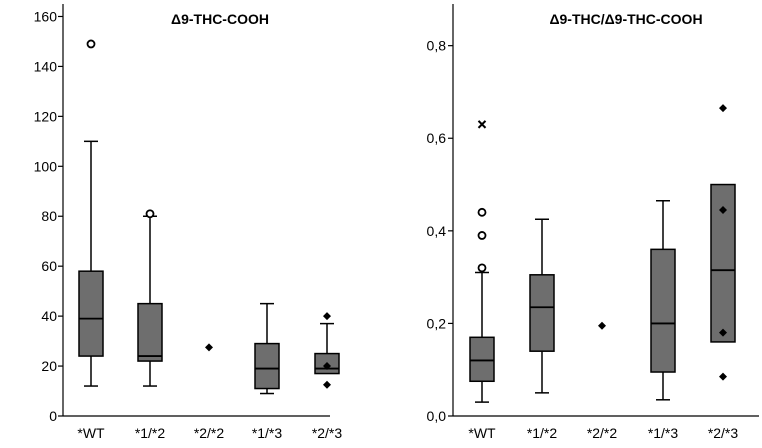 This screenshot has width=762, height=448. What do you see at coordinates (437, 46) in the screenshot?
I see `y-tick-label: 0,8` at bounding box center [437, 46].